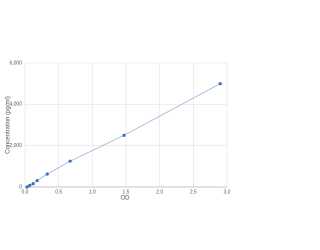  I want to click on x-tick-label: 2.0, so click(159, 192).